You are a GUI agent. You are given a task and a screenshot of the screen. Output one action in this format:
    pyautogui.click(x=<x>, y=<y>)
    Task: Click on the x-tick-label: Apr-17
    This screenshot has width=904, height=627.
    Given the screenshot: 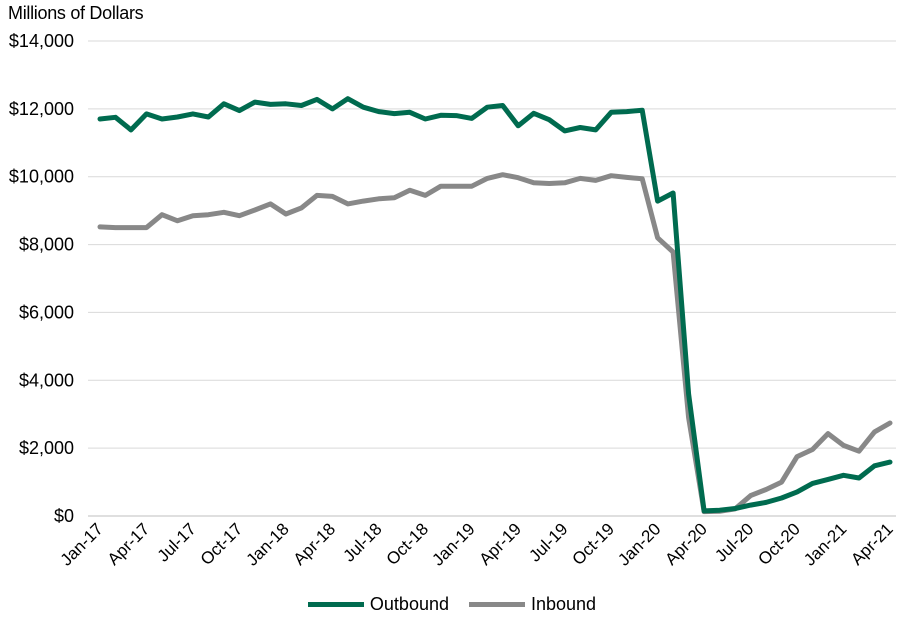 What is the action you would take?
    pyautogui.click(x=129, y=544)
    